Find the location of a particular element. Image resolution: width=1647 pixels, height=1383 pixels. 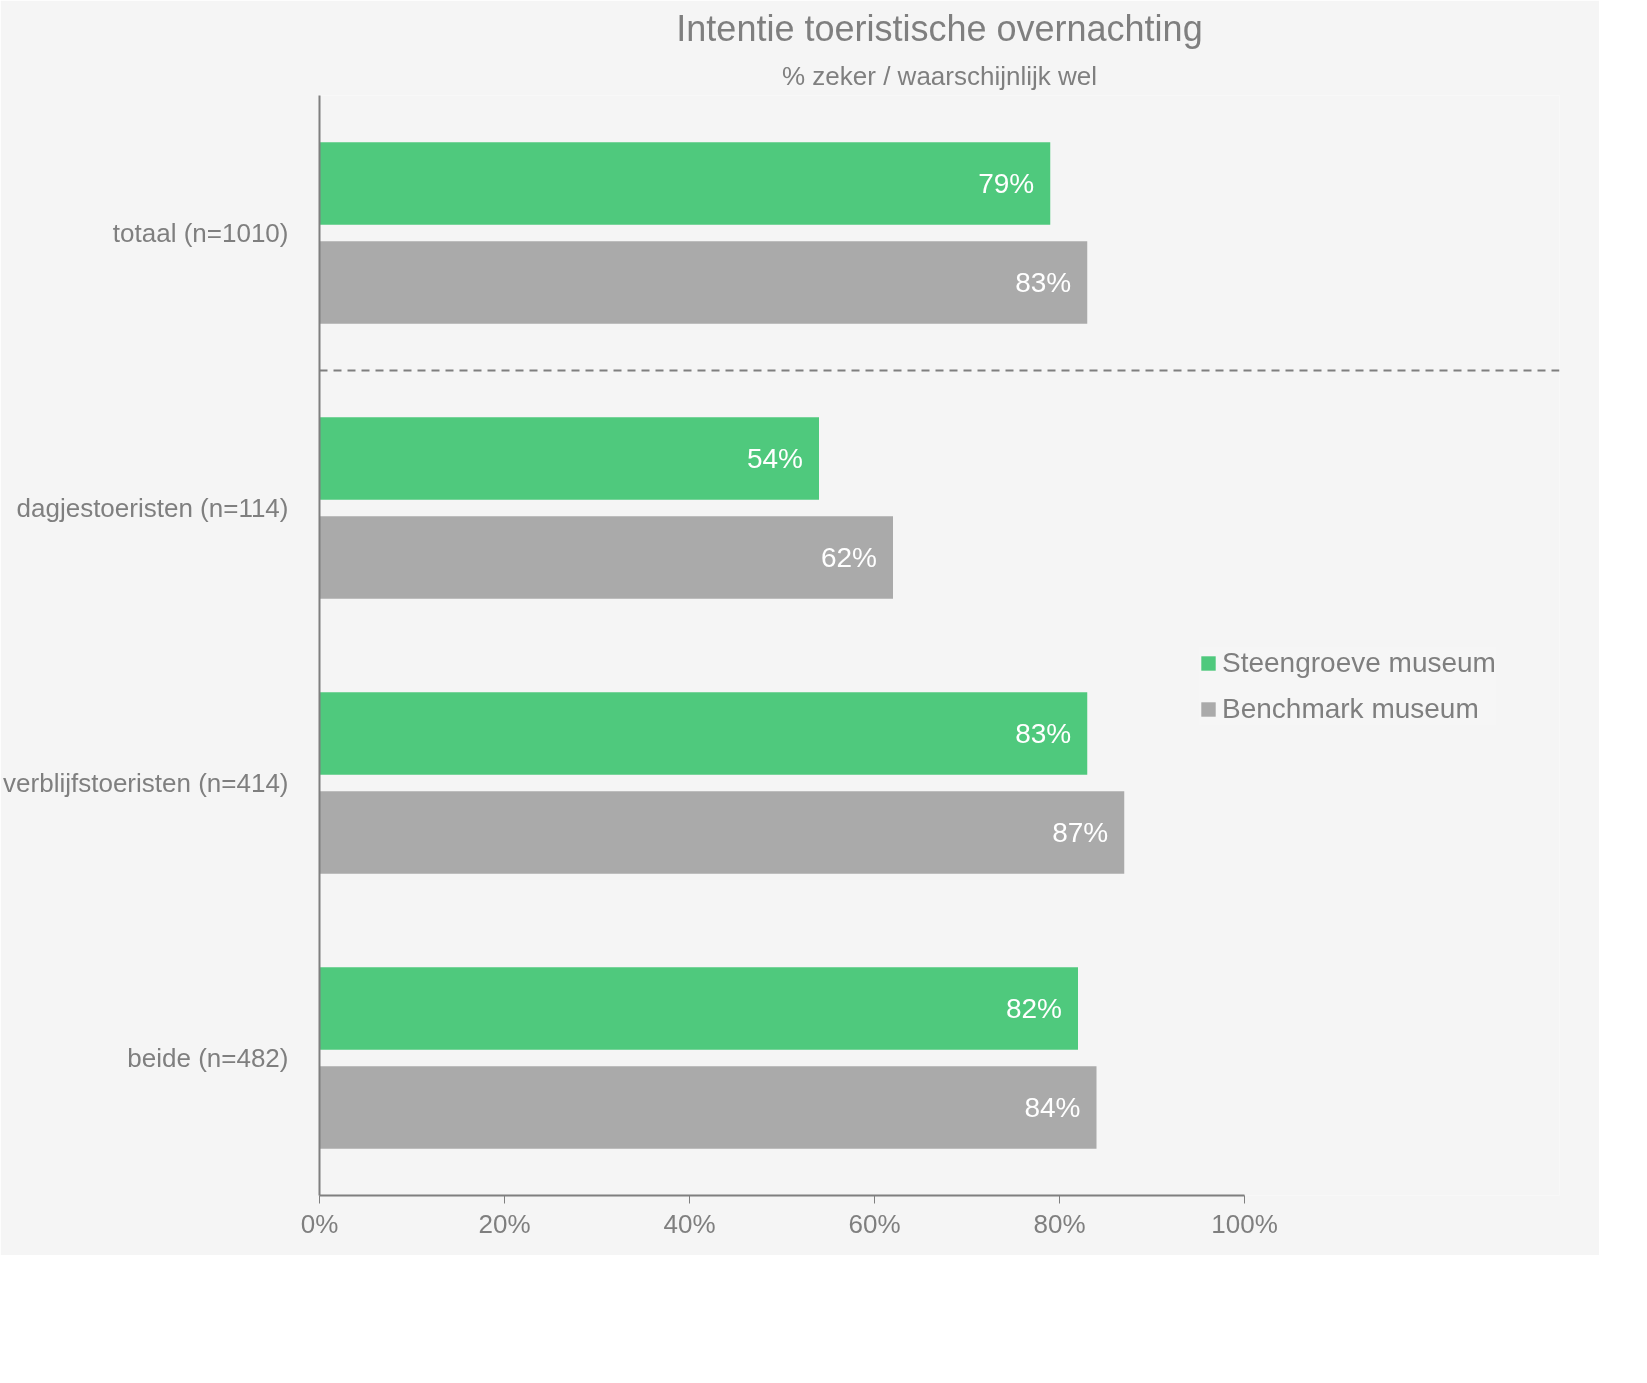

legend-label: Benchmark museum is located at coordinates (1350, 709).